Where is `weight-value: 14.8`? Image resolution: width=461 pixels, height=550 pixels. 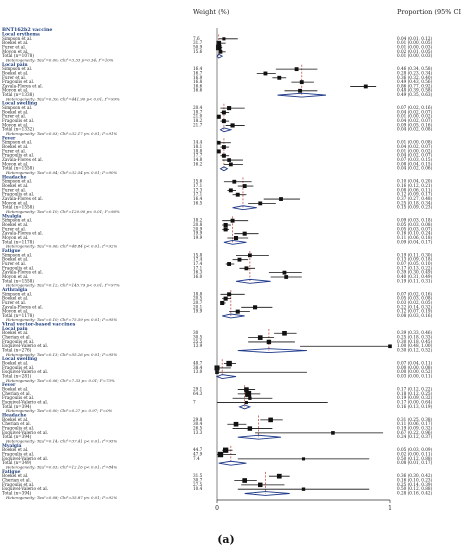 weight-value: 14.8 is located at coordinates (198, 159).